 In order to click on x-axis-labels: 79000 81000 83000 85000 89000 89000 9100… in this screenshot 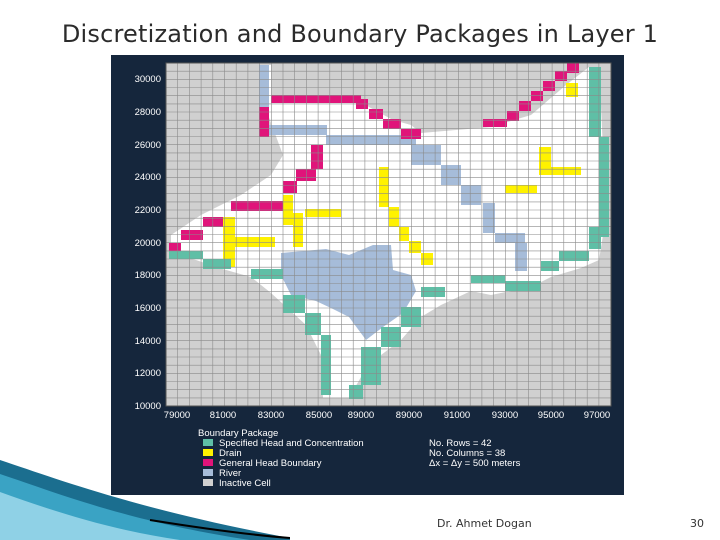, I will do `click(387, 415)`.